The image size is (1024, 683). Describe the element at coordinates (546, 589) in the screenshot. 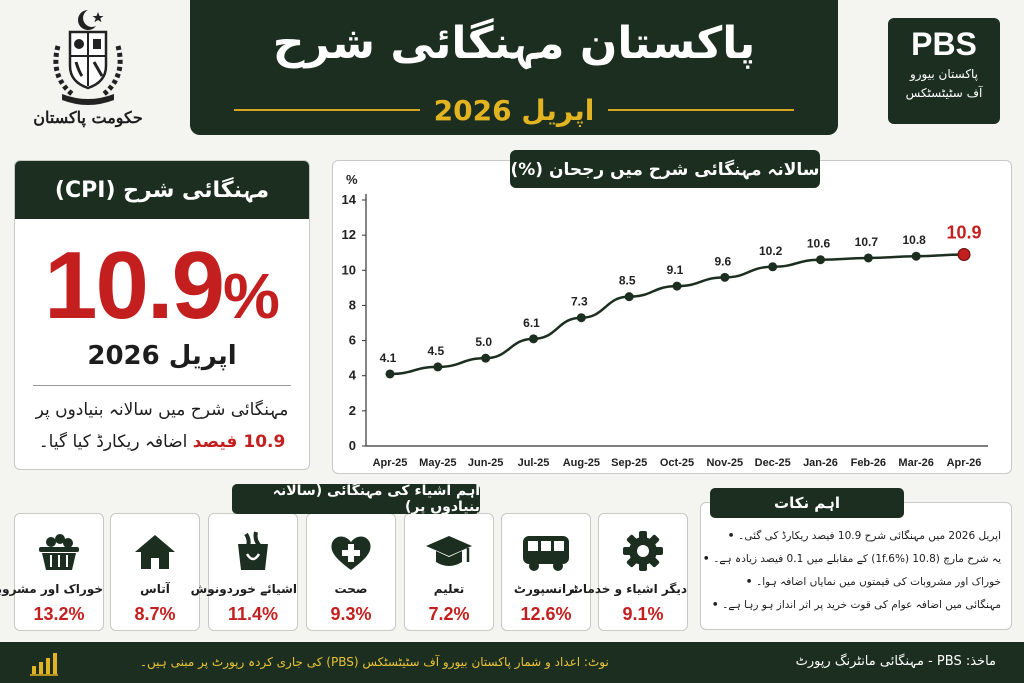

I see `category-label: ٹرانسپورٹ` at that location.